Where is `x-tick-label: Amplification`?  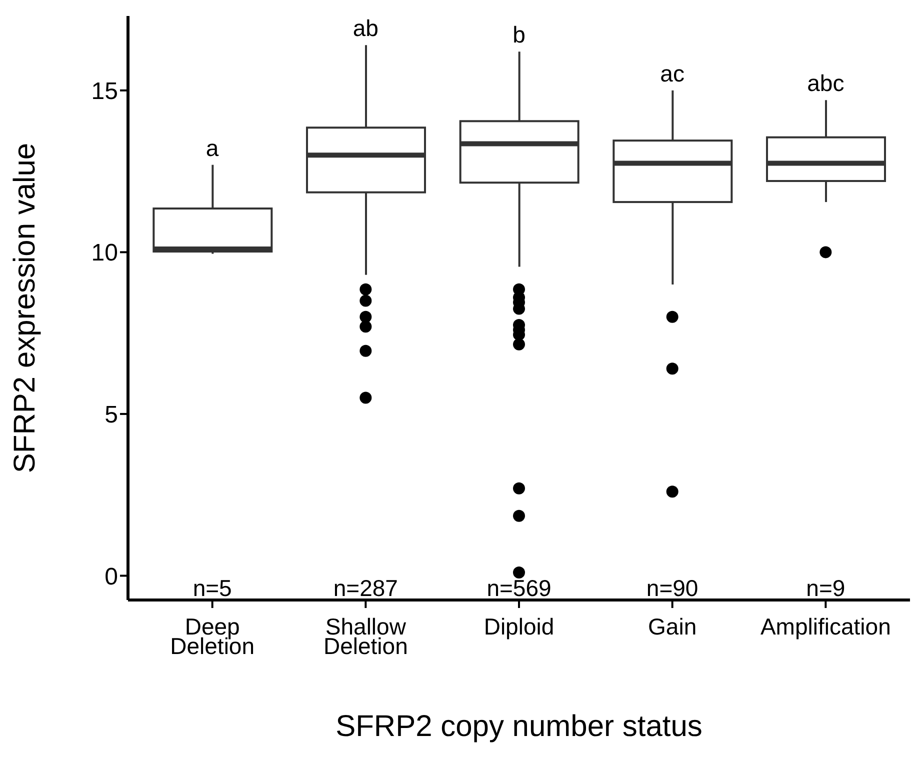 x-tick-label: Amplification is located at coordinates (825, 626).